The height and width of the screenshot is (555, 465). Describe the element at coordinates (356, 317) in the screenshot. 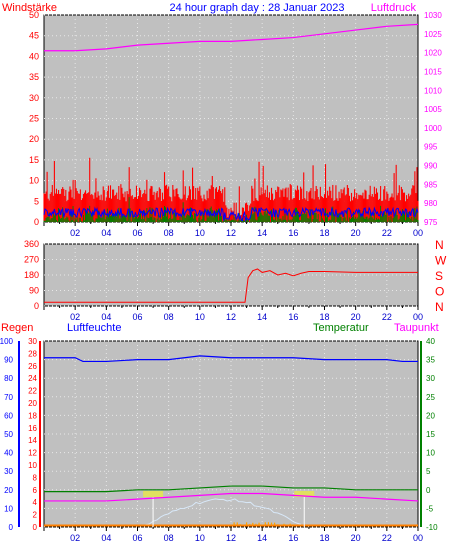

I see `direction-panel-x-tick-label: 20` at that location.